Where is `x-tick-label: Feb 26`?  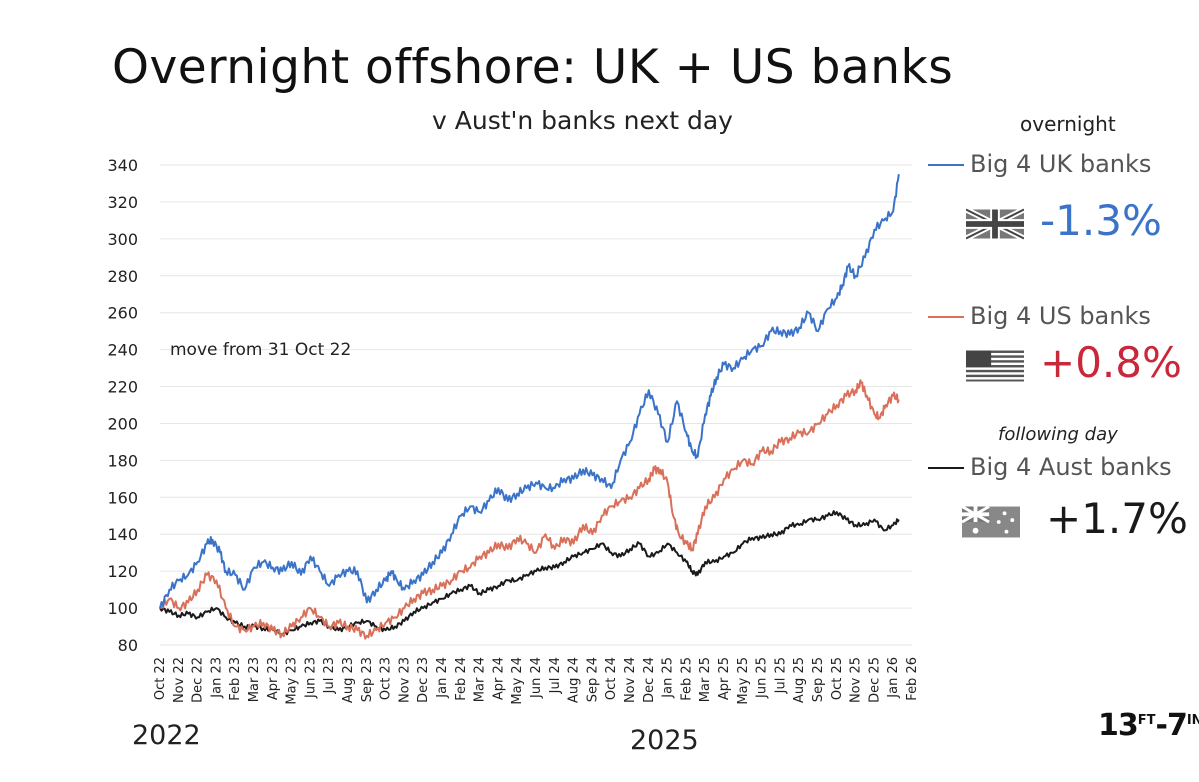 x-tick-label: Feb 26 is located at coordinates (912, 679).